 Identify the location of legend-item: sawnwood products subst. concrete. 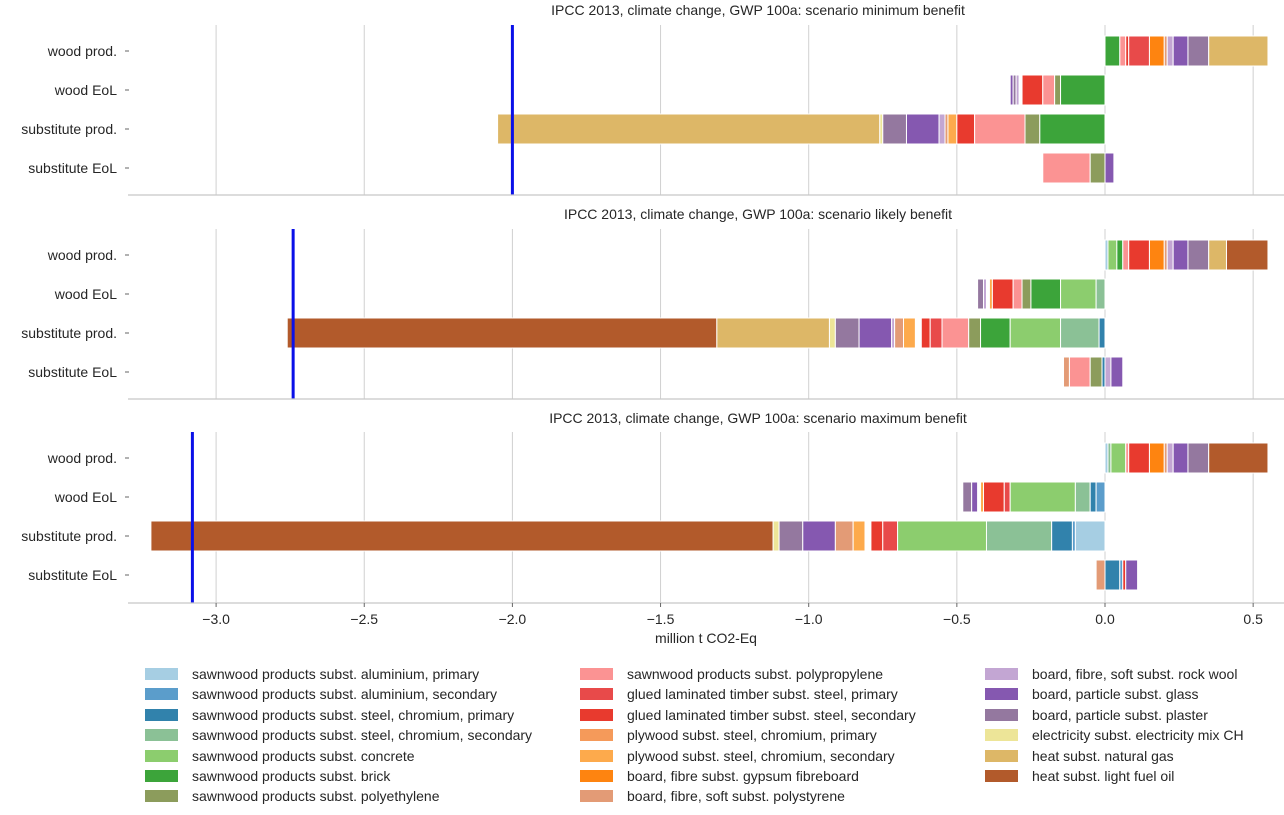
(280, 756).